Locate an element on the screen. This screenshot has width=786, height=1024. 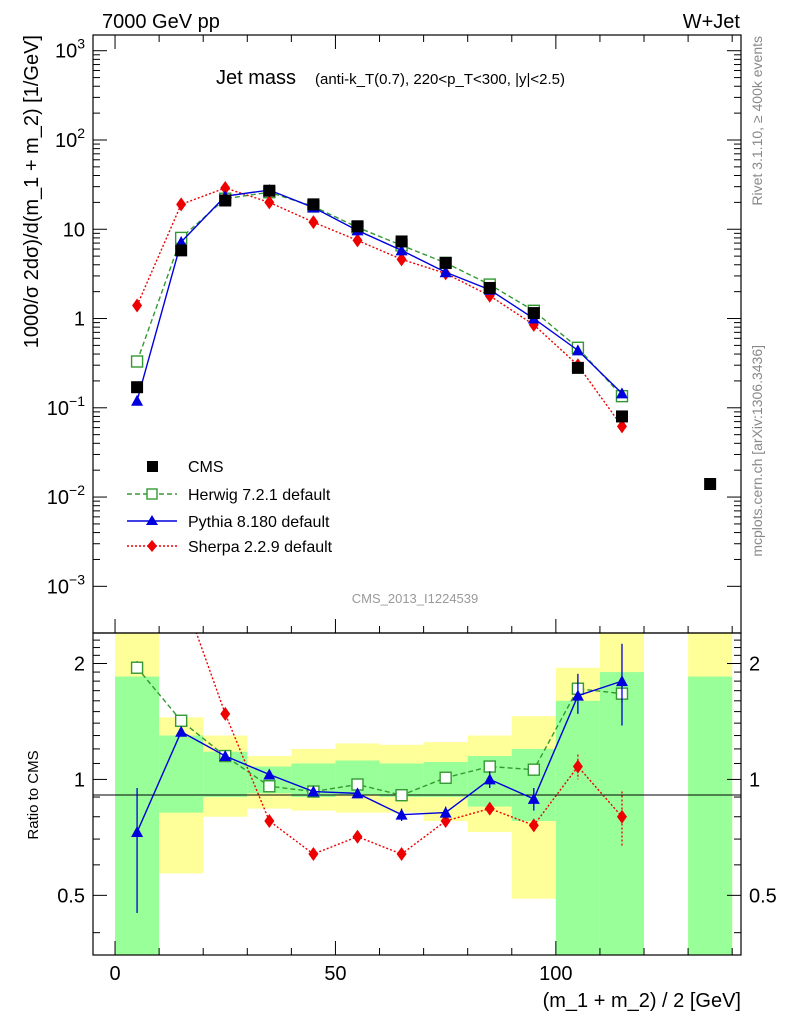
mcplots-label: mcplots.cern.ch [arXiv:1306.3436] is located at coordinates (757, 451).